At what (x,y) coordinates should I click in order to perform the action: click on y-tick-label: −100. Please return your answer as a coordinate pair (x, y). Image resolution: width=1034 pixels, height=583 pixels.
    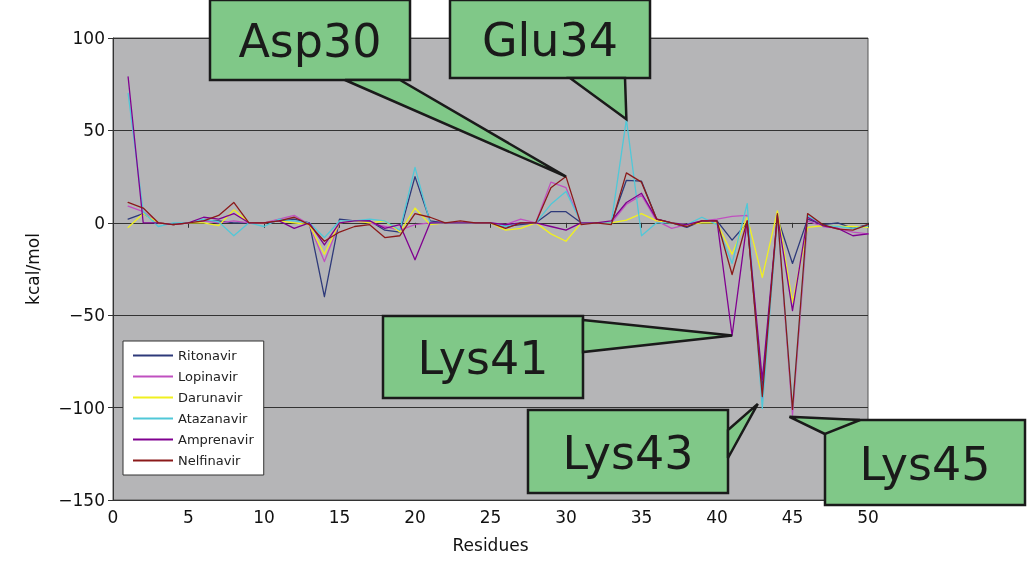
    Looking at the image, I should click on (81, 407).